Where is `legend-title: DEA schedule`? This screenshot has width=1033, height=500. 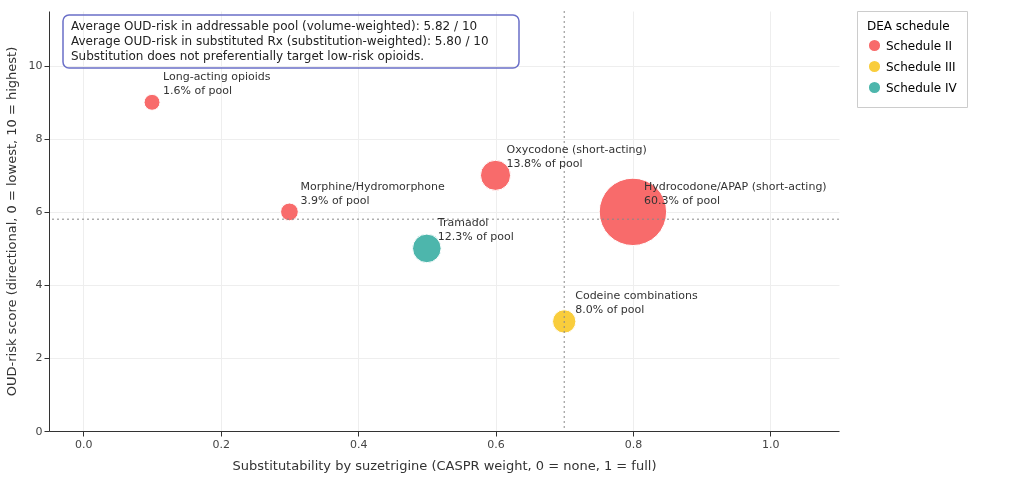
legend-title: DEA schedule is located at coordinates (908, 26).